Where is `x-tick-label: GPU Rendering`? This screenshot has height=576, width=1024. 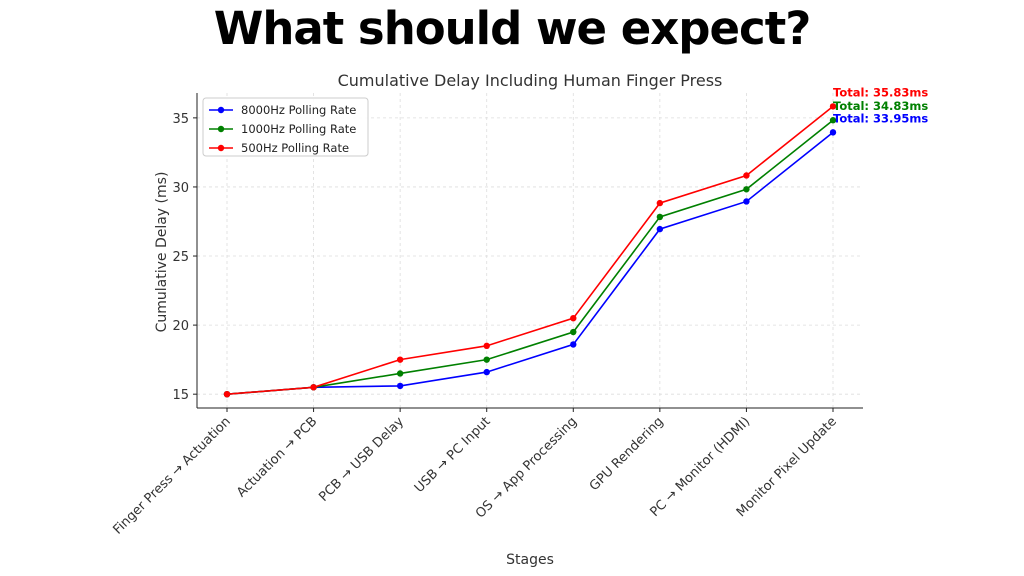
x-tick-label: GPU Rendering is located at coordinates (627, 454).